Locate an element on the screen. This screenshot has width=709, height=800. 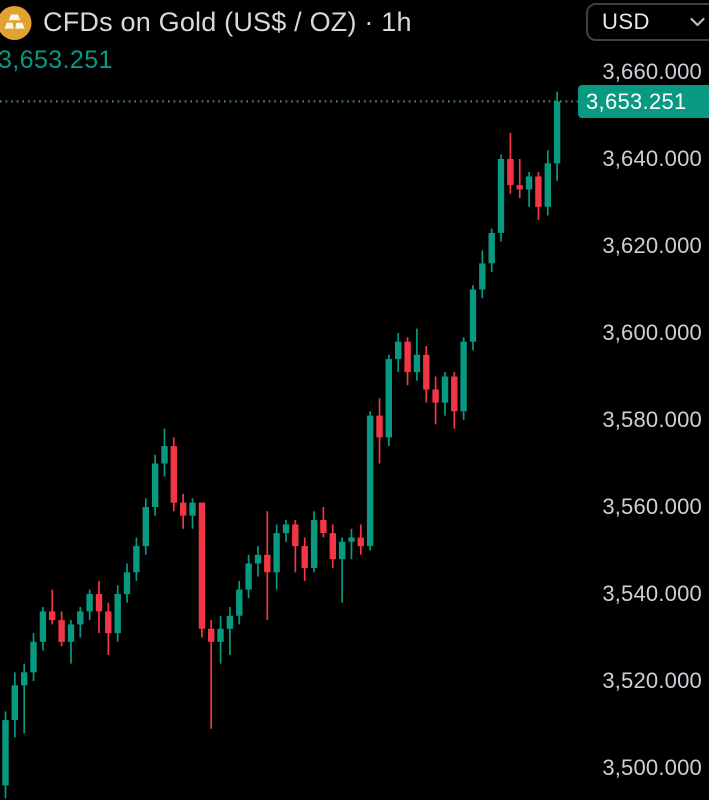
price-axis-label: 3,620.000 is located at coordinates (652, 245).